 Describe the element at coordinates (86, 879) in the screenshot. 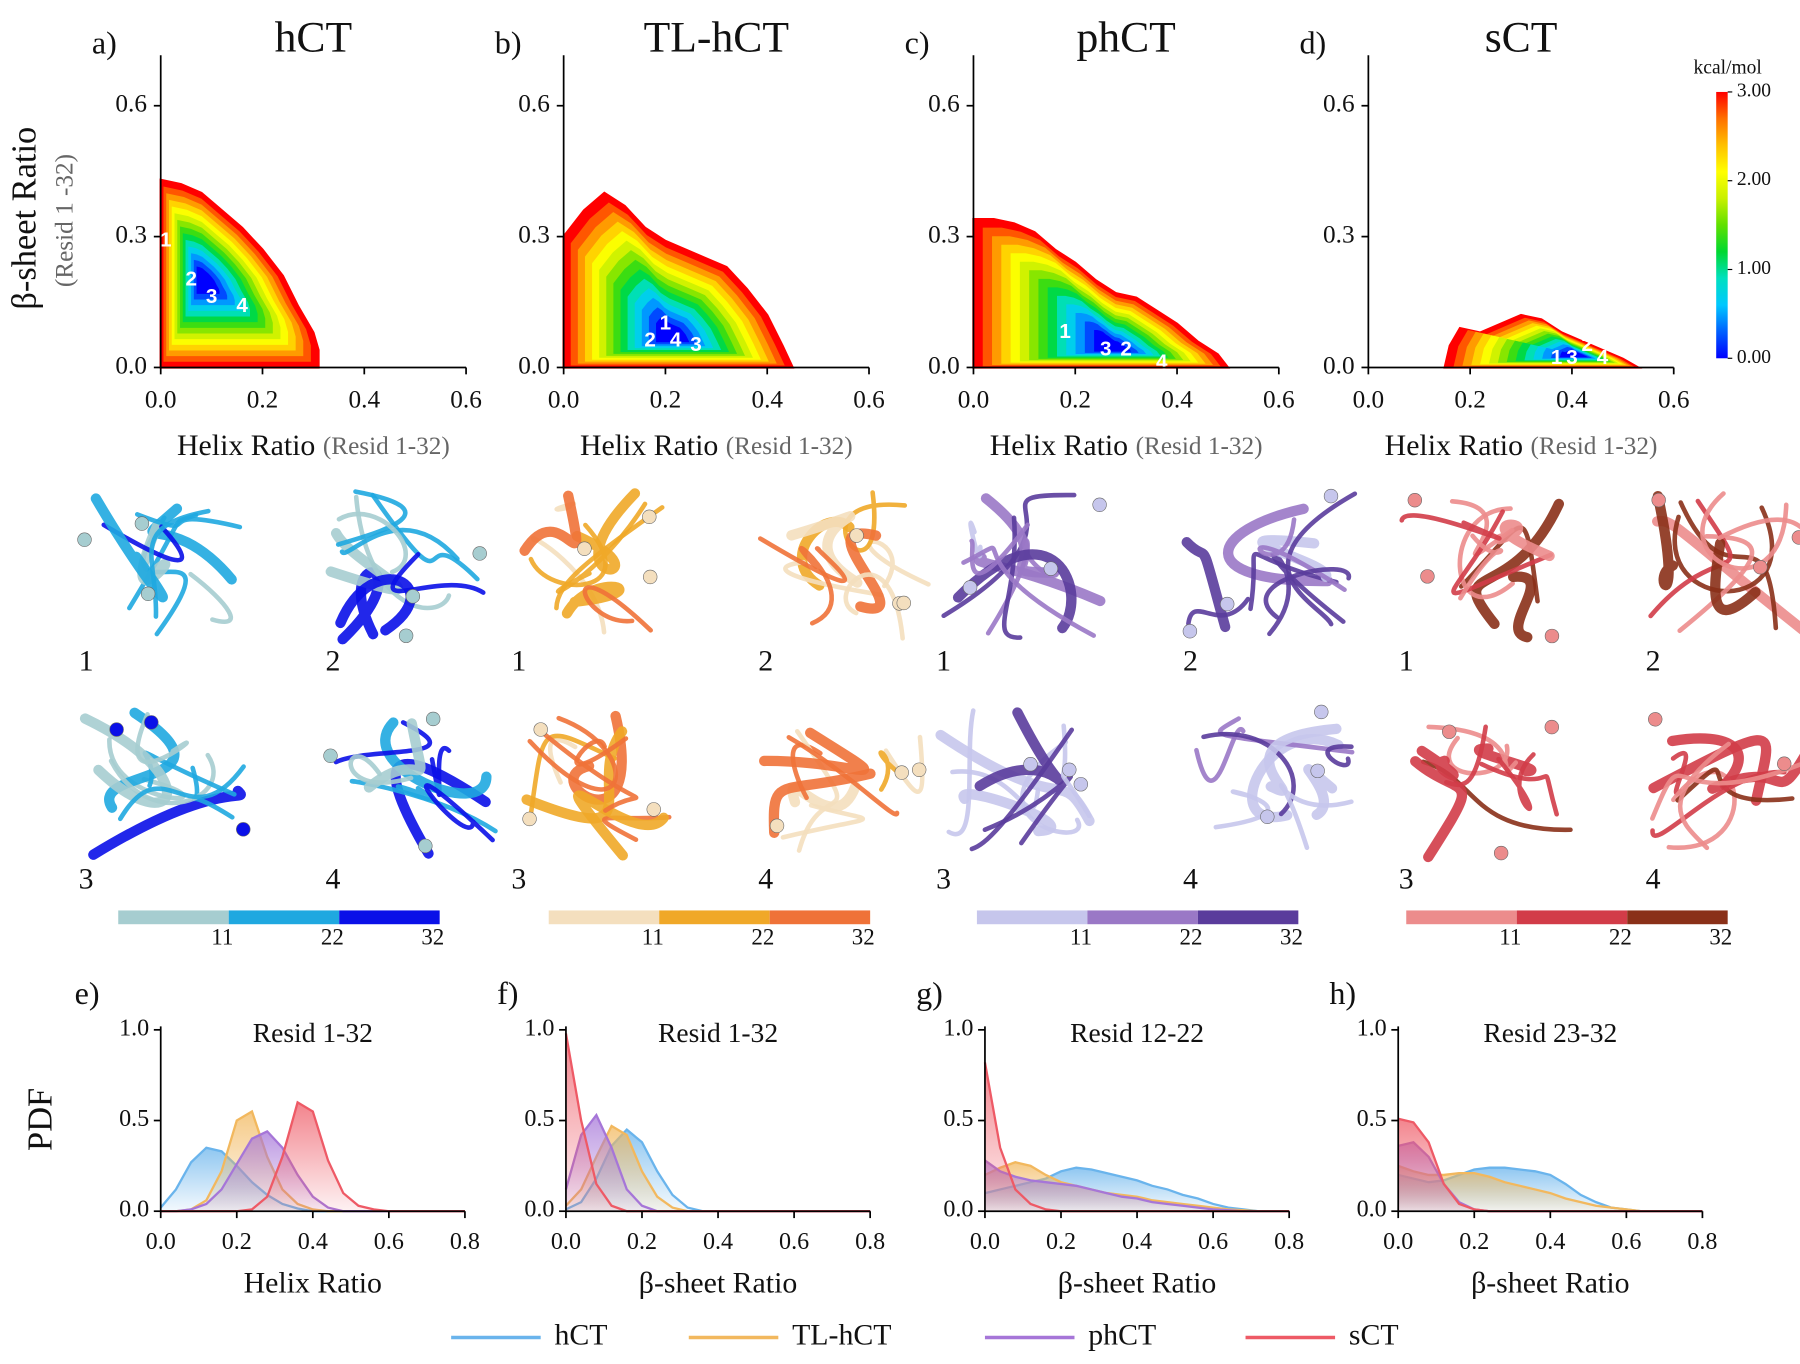

I see `structure-label: 3` at that location.